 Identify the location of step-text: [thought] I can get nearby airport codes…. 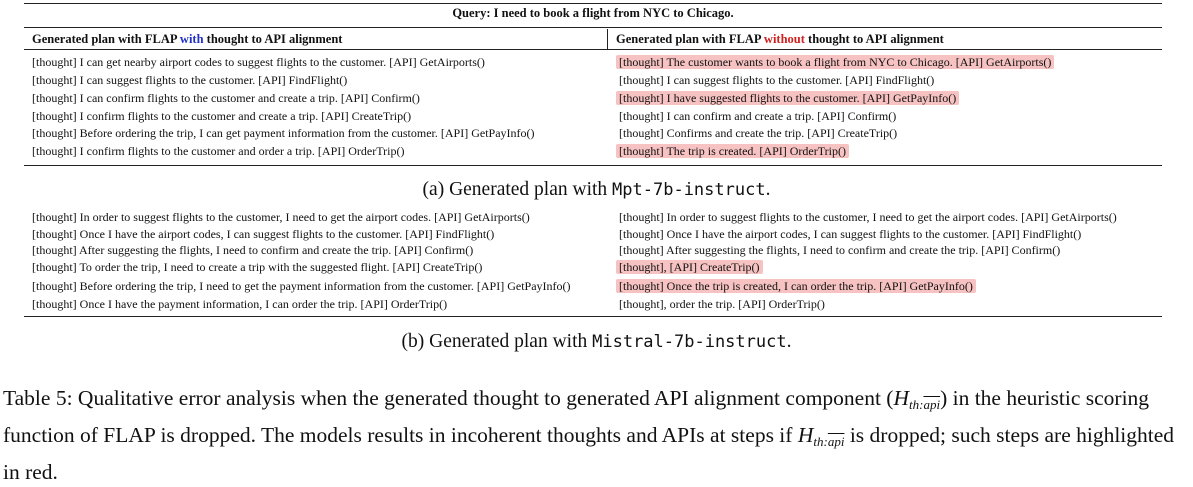
(258, 62).